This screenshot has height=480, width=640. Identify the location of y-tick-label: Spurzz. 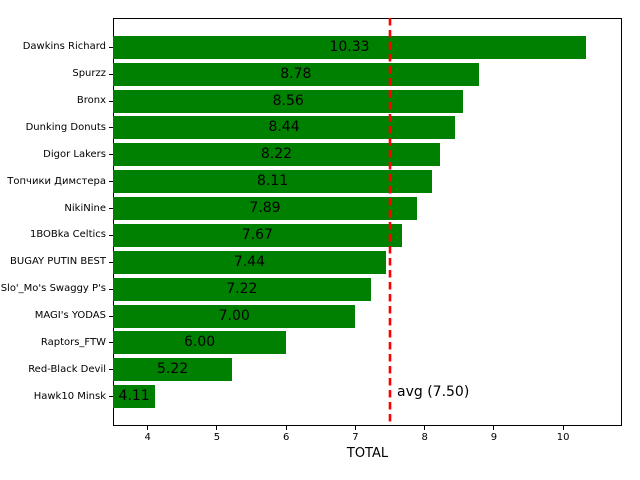
(89, 74).